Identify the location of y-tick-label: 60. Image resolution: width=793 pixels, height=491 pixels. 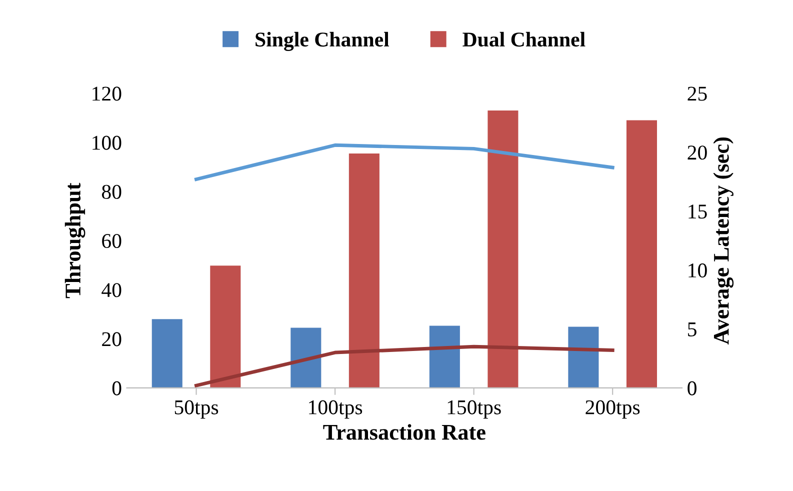
(112, 241).